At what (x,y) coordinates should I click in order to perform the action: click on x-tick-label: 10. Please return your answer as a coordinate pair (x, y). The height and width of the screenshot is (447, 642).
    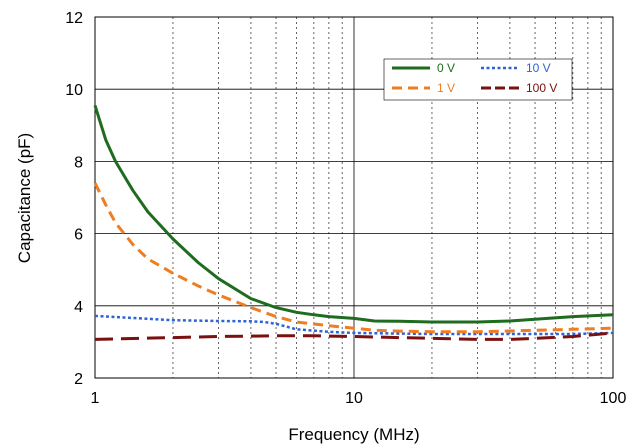
    Looking at the image, I should click on (354, 398).